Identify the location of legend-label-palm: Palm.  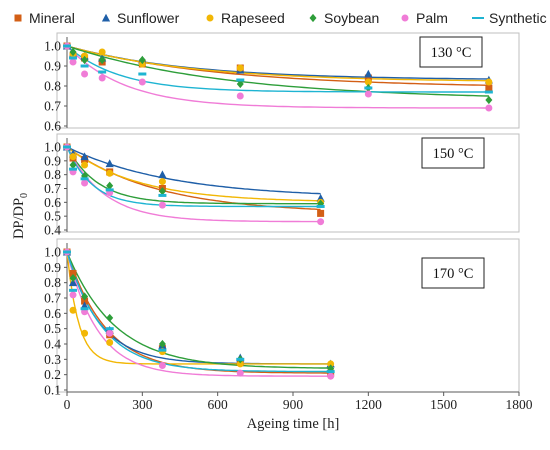
(432, 18).